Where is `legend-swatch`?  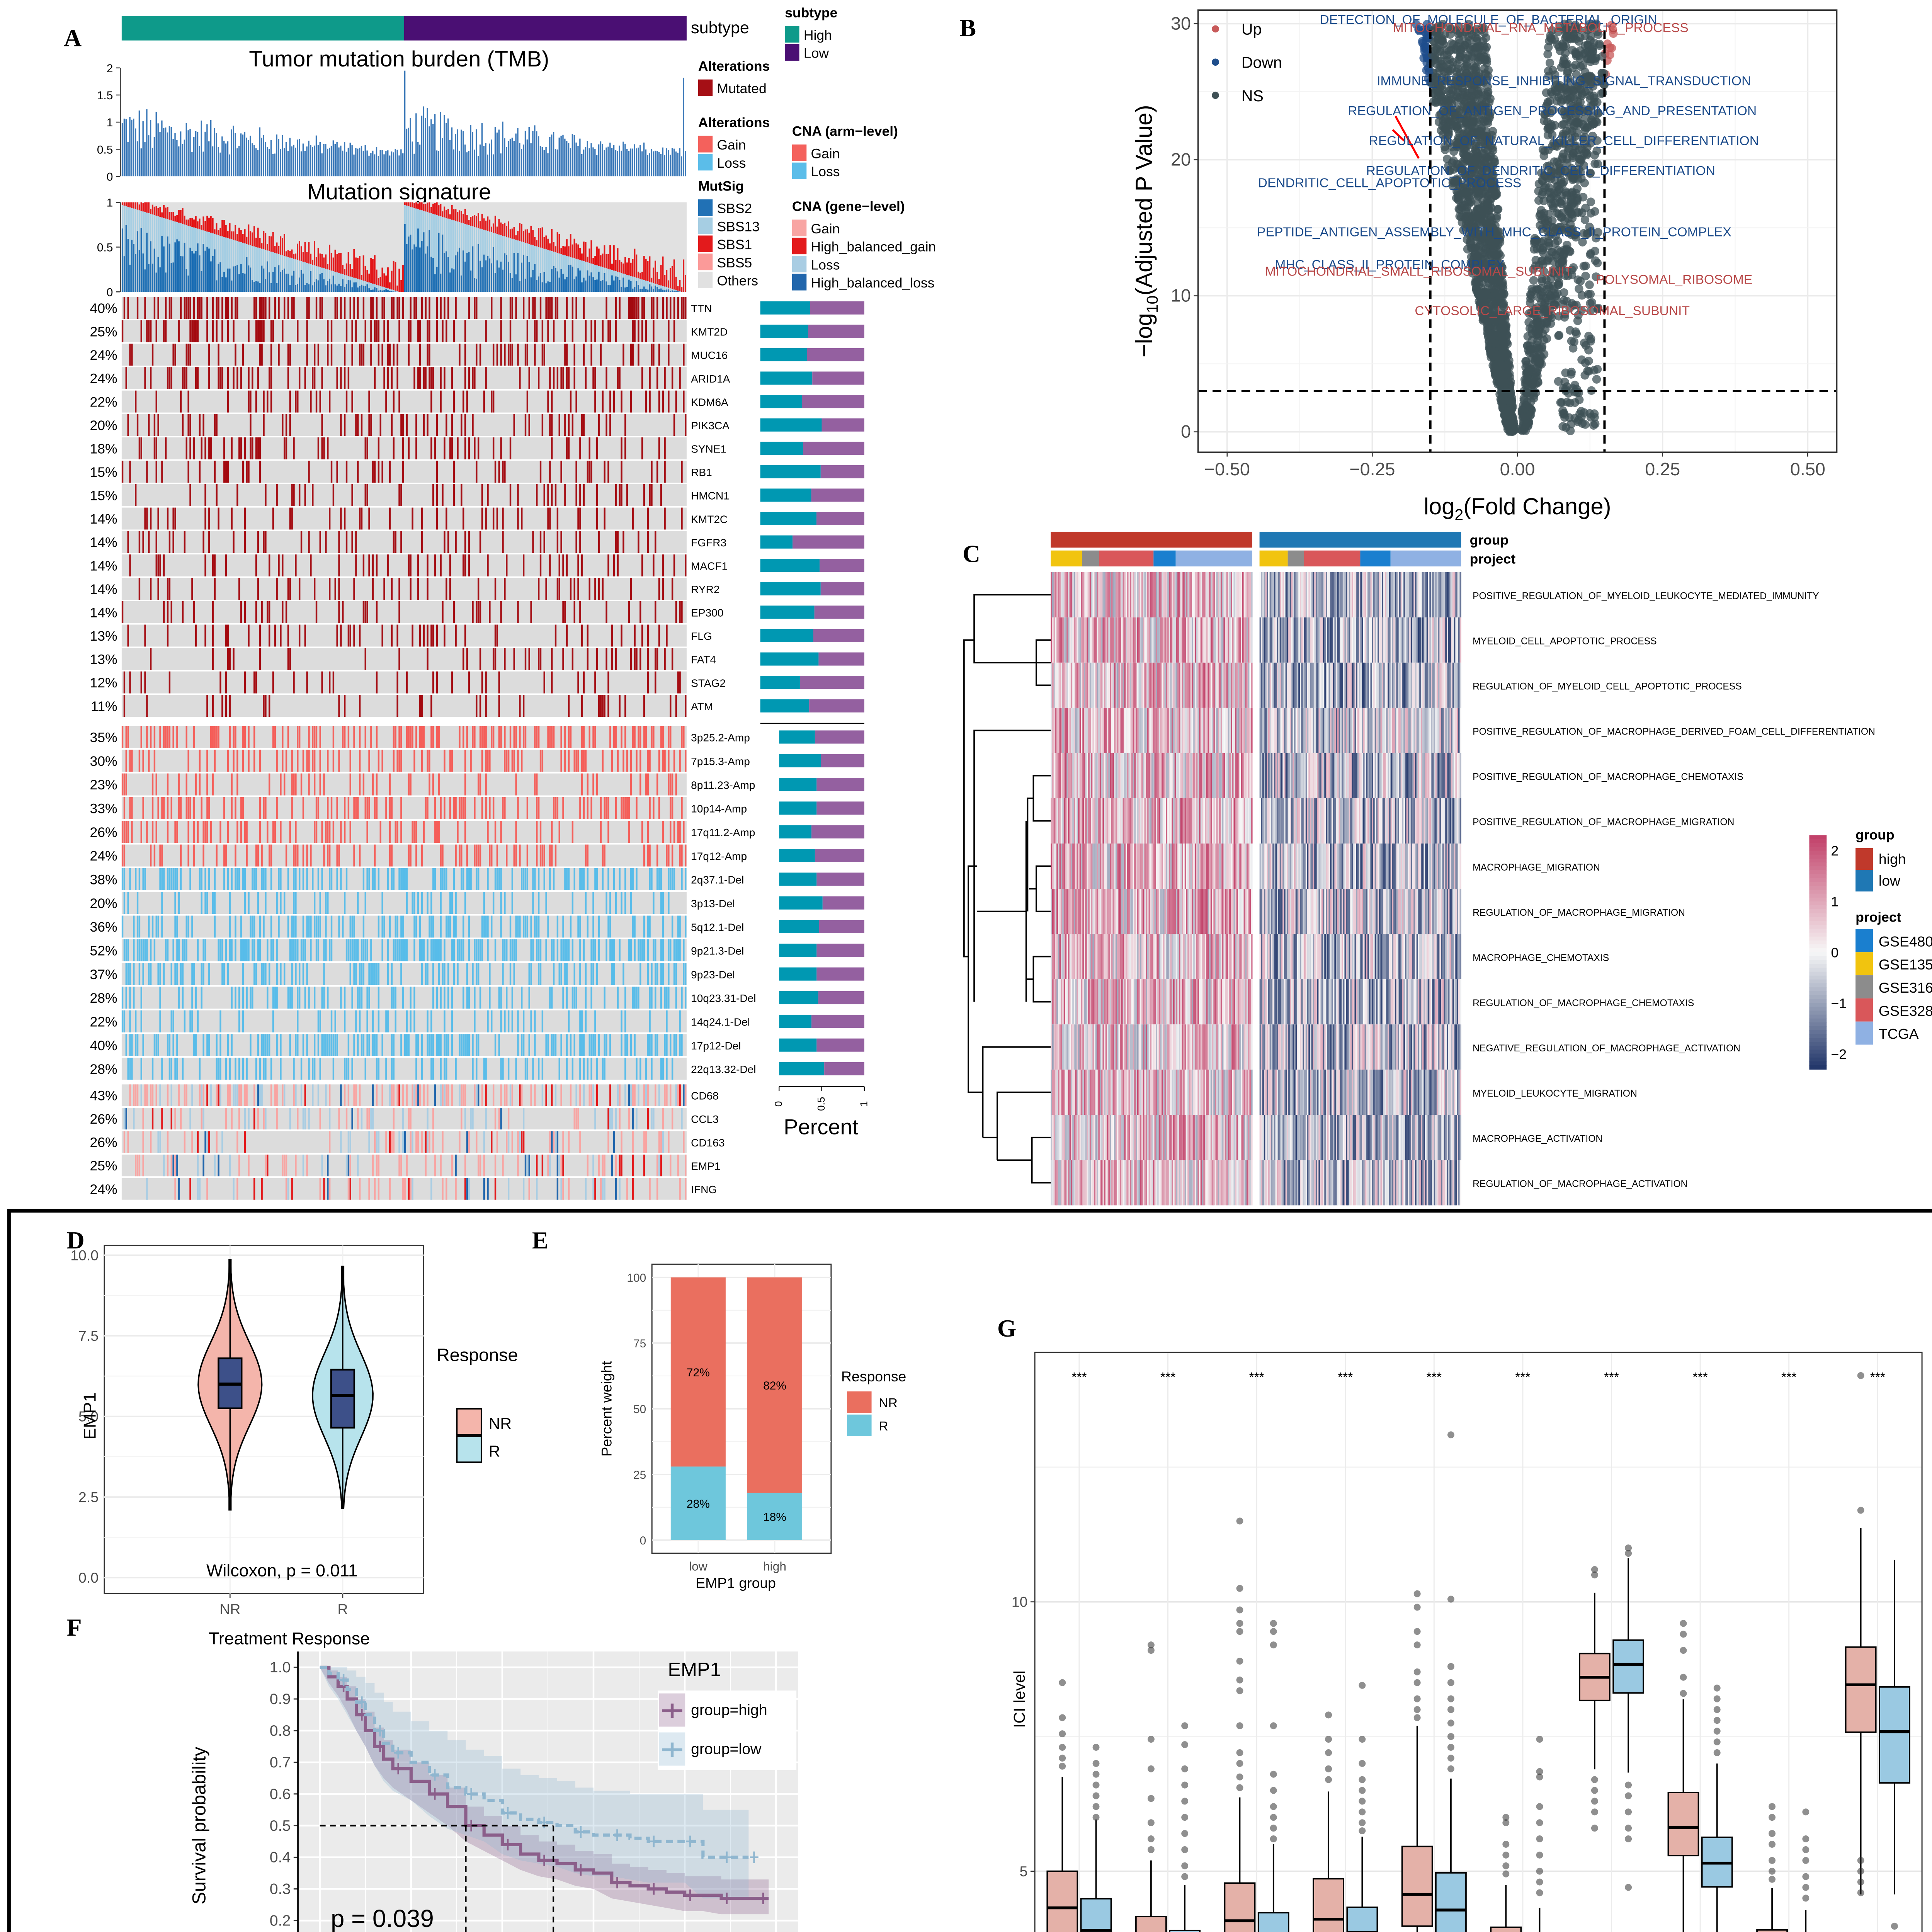 legend-swatch is located at coordinates (706, 244).